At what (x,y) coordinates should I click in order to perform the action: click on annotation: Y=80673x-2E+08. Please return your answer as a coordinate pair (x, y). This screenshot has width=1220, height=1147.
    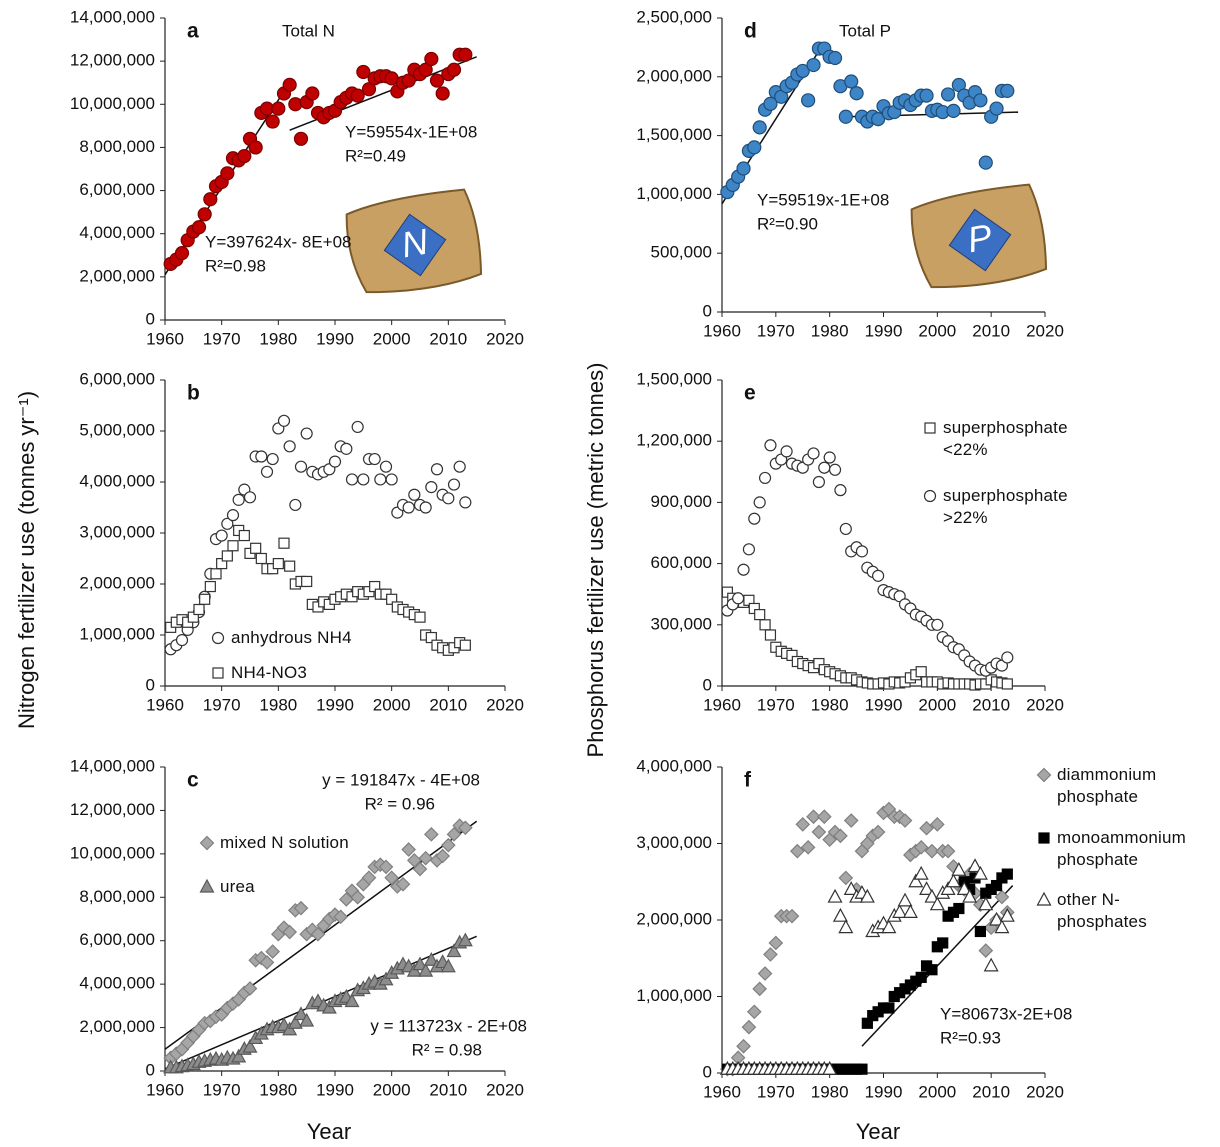
    Looking at the image, I should click on (1006, 1013).